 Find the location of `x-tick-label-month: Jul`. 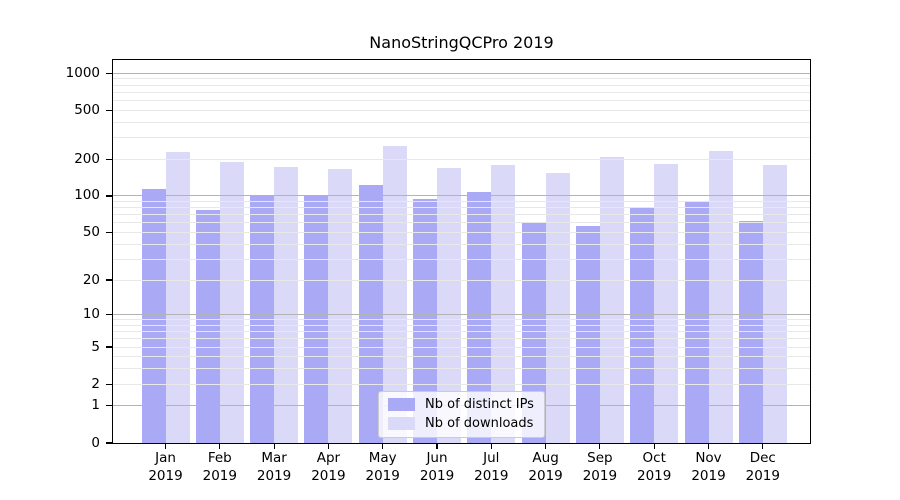

x-tick-label-month: Jul is located at coordinates (491, 458).